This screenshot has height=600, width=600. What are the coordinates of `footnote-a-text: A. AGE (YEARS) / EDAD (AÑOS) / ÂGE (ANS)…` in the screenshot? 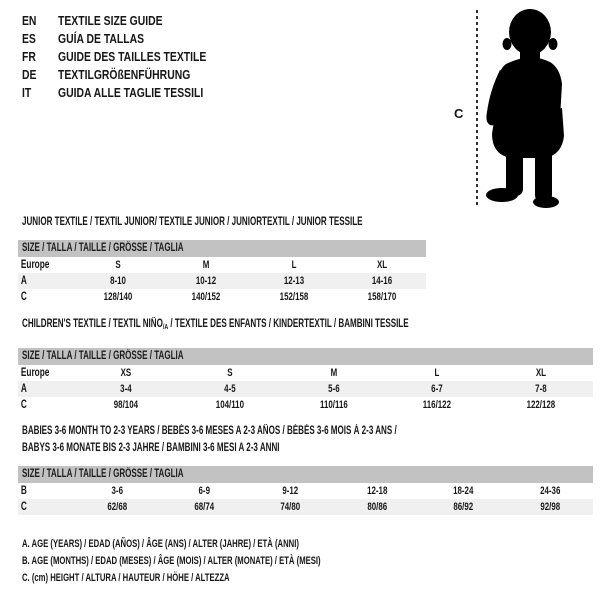 It's located at (160, 544).